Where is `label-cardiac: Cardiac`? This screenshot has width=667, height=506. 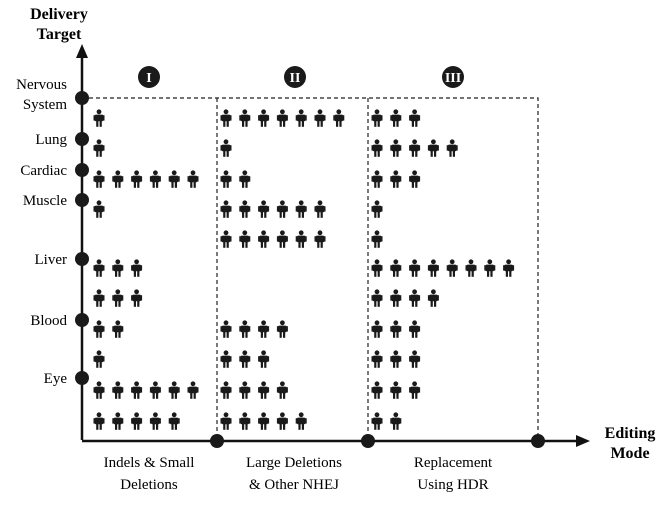
label-cardiac: Cardiac is located at coordinates (43, 171).